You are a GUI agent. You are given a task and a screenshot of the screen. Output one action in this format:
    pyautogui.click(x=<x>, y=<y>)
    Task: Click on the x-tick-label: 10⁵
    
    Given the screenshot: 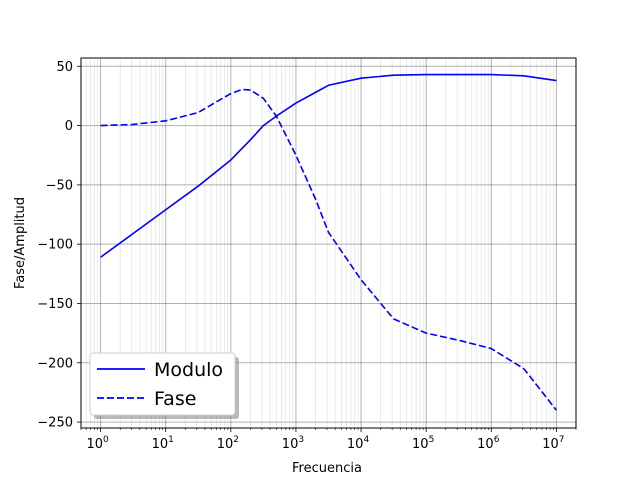 What is the action you would take?
    pyautogui.click(x=423, y=443)
    